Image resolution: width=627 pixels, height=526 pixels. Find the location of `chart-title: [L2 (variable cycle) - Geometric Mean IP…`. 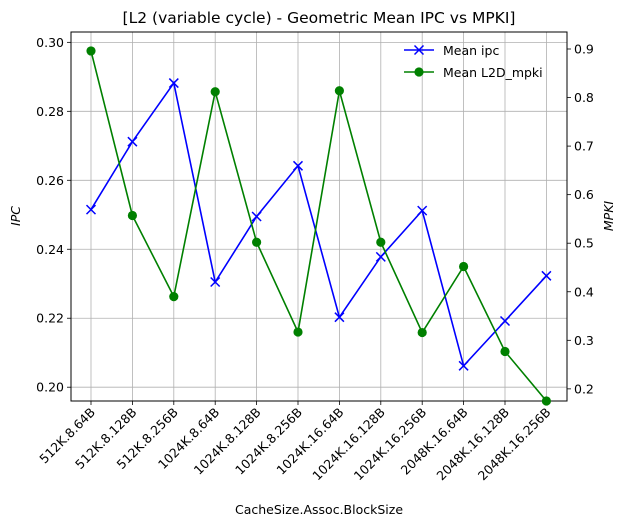

chart-title: [L2 (variable cycle) - Geometric Mean IP… is located at coordinates (319, 18).